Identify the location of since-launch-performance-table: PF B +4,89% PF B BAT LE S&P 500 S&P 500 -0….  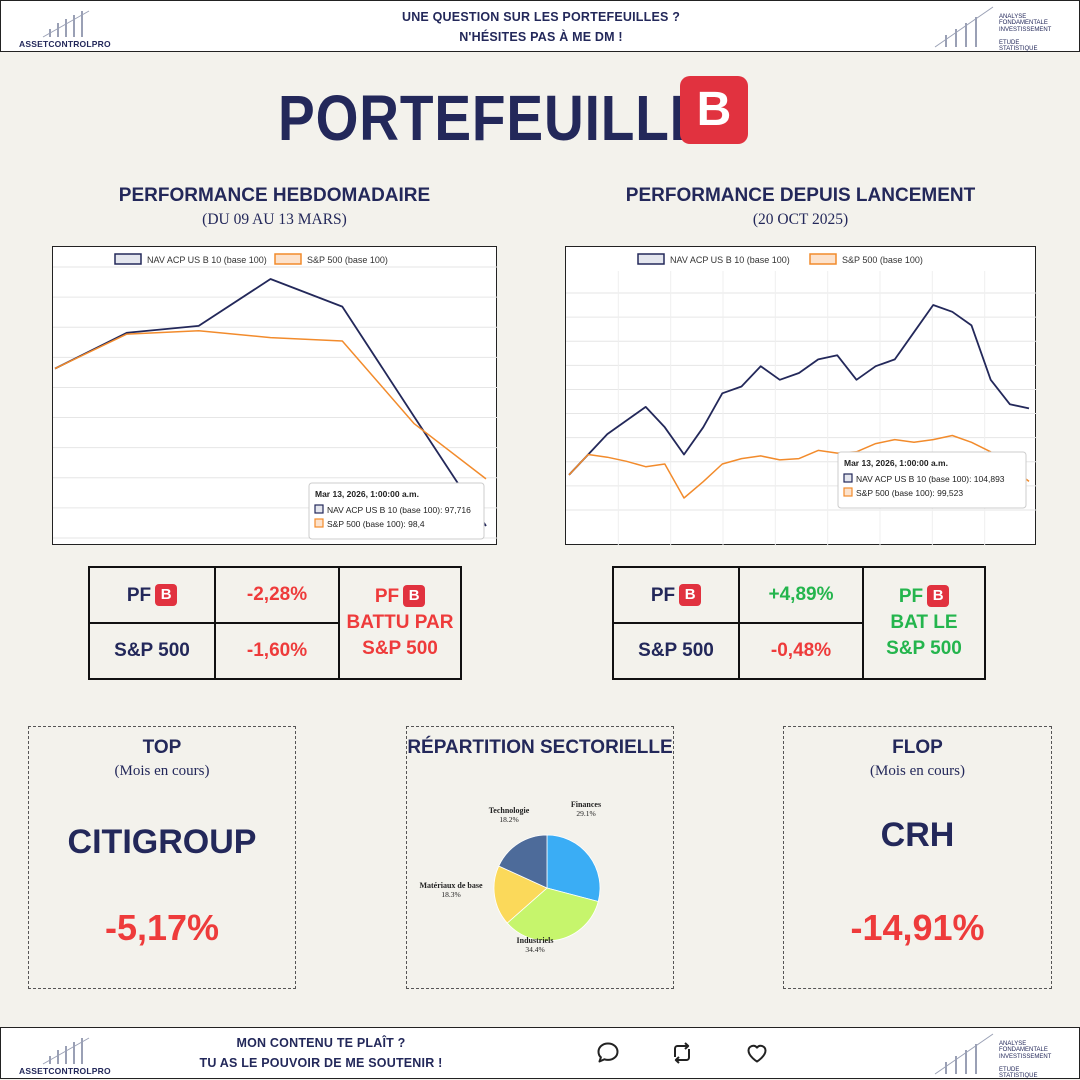
(799, 623).